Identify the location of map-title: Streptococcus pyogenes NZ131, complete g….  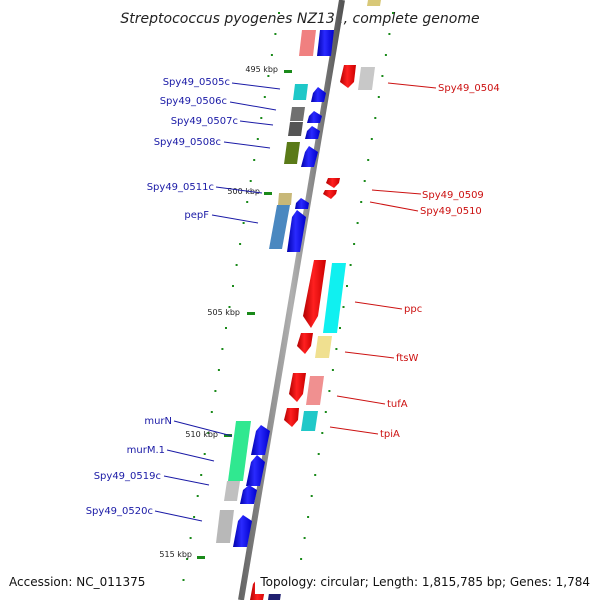
(299, 19).